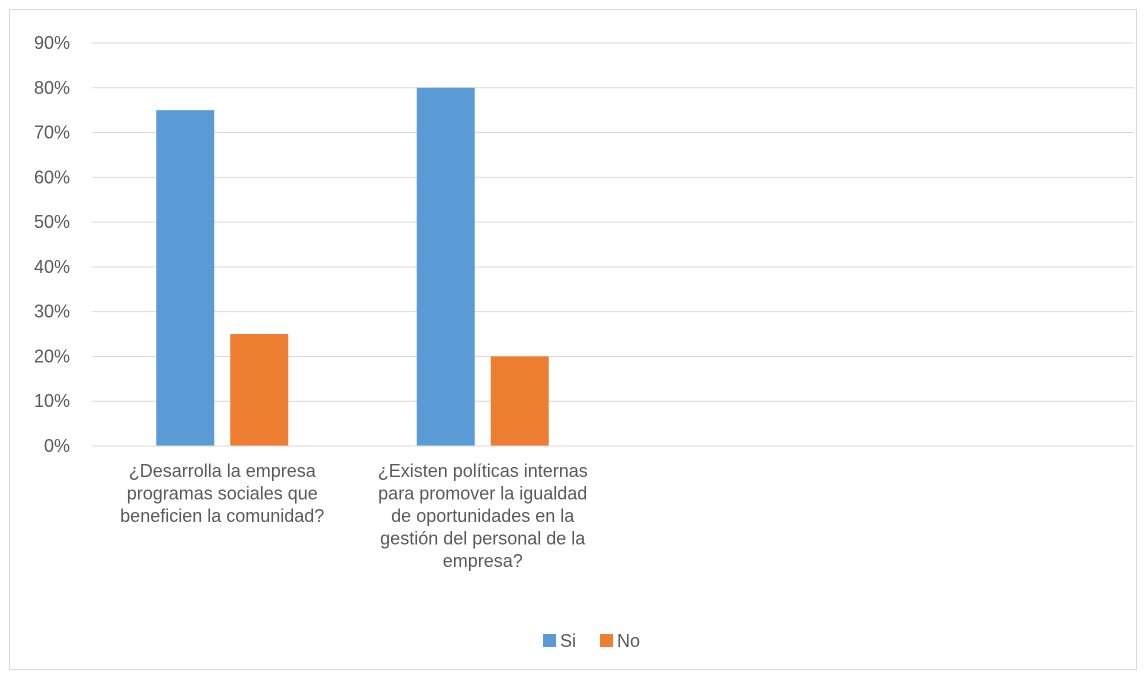  What do you see at coordinates (52, 43) in the screenshot?
I see `y-tick-label: 90%` at bounding box center [52, 43].